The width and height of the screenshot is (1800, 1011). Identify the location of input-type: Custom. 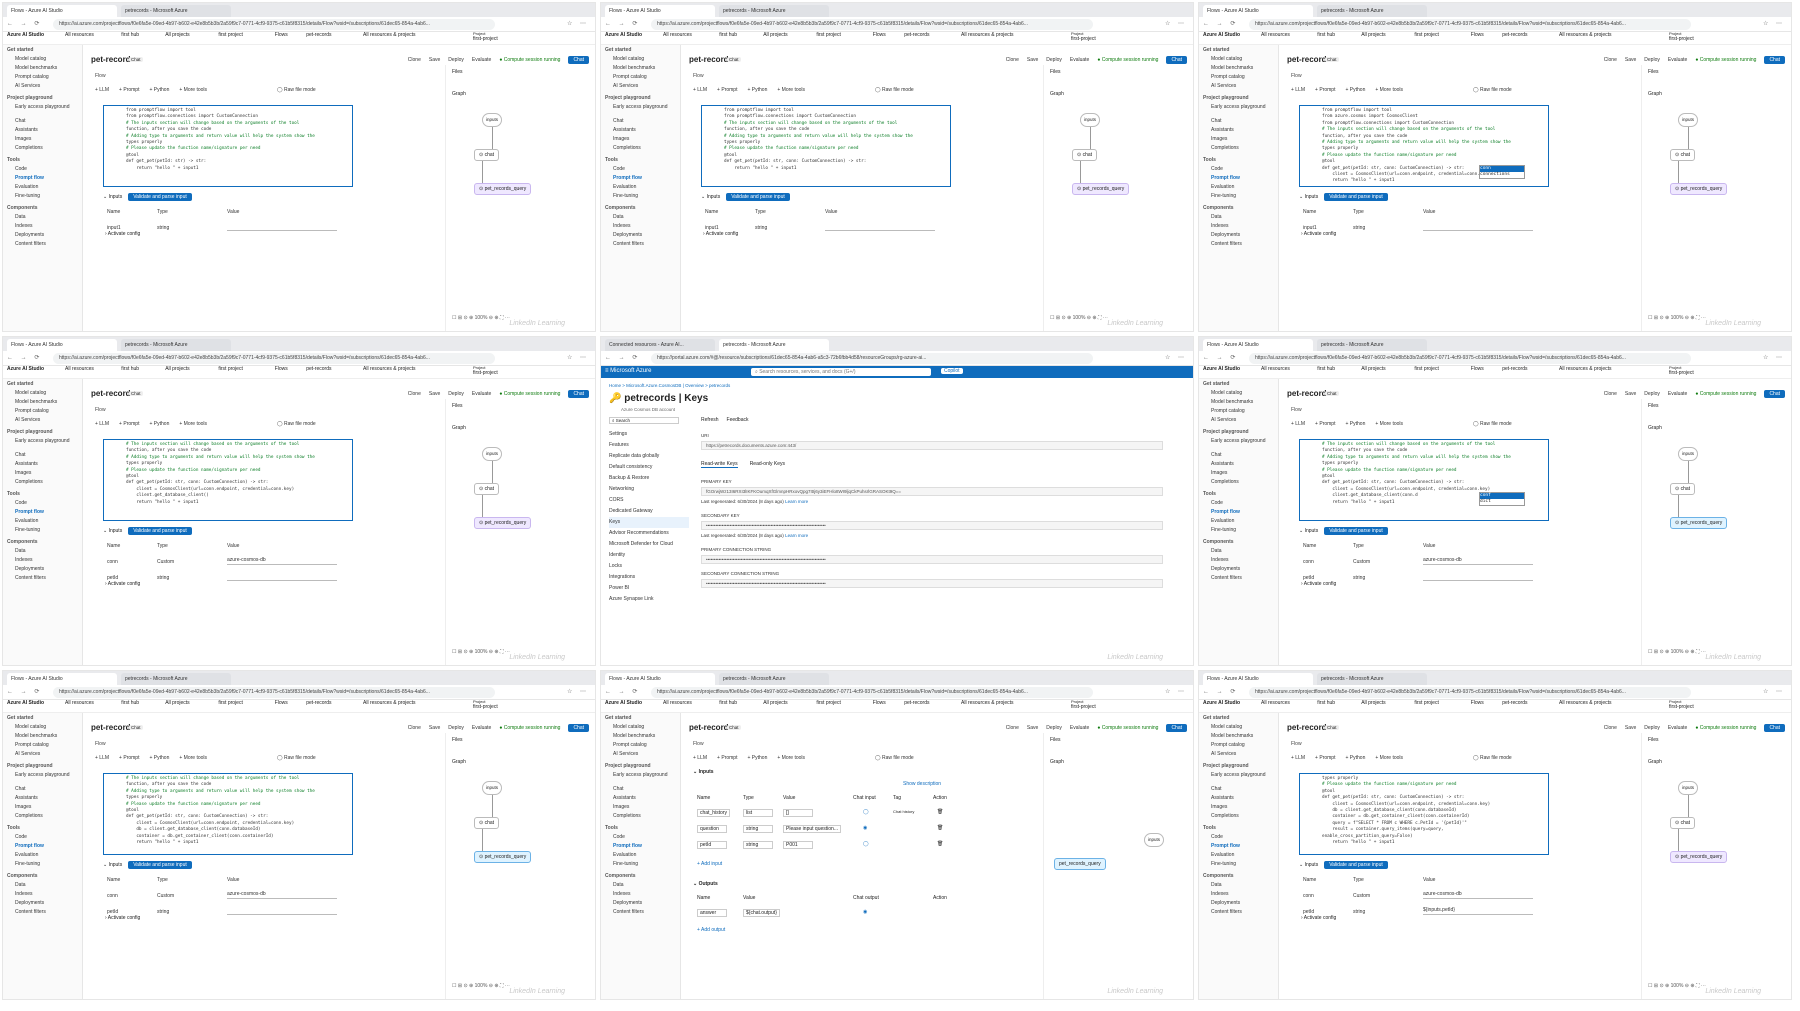
(166, 562).